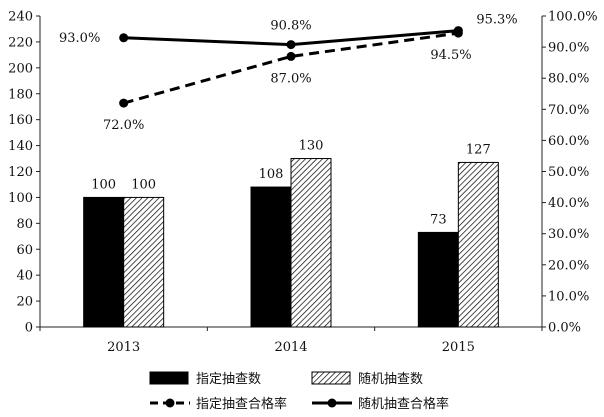 The height and width of the screenshot is (417, 604). Describe the element at coordinates (403, 404) in the screenshot. I see `legend-label-random-rate: 随机抽查合格率` at that location.